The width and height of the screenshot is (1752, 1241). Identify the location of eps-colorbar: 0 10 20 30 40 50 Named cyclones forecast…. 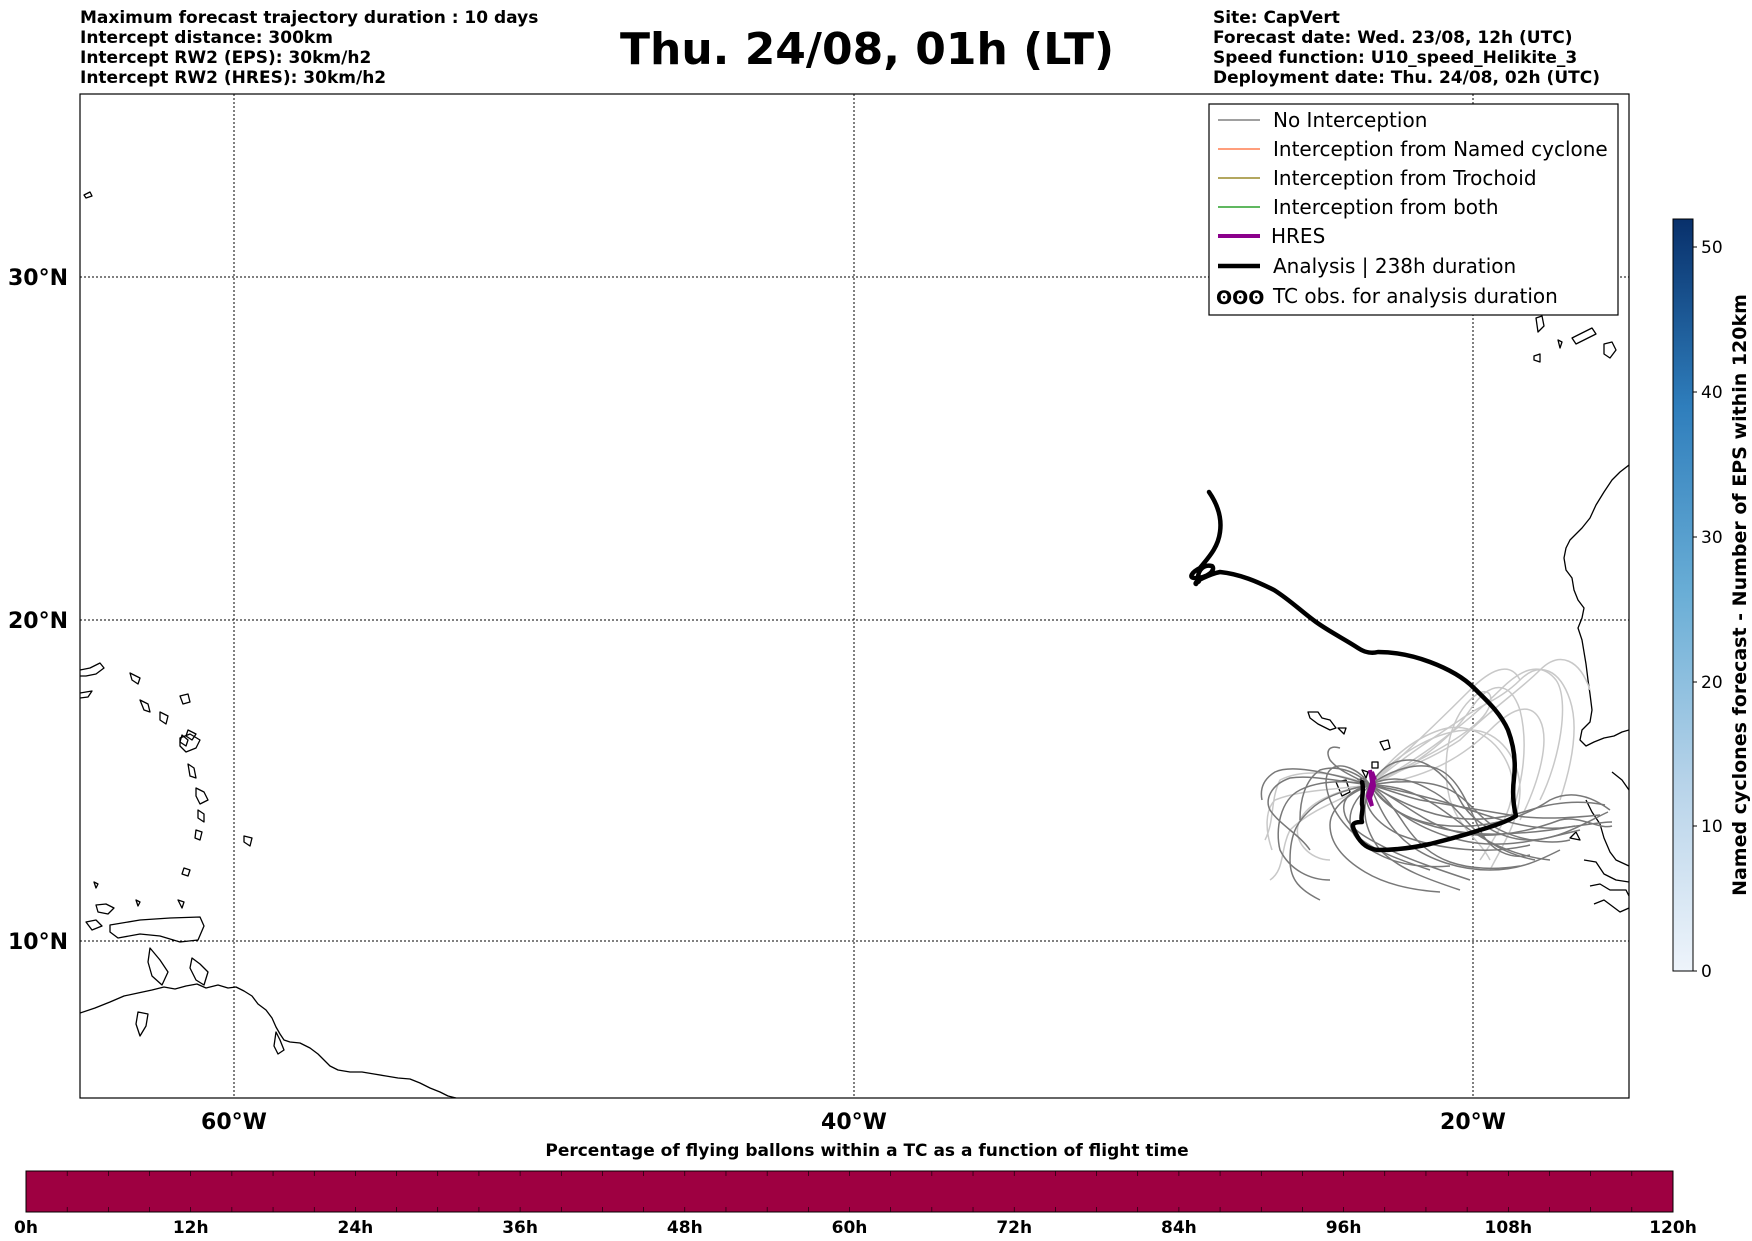
(1711, 600).